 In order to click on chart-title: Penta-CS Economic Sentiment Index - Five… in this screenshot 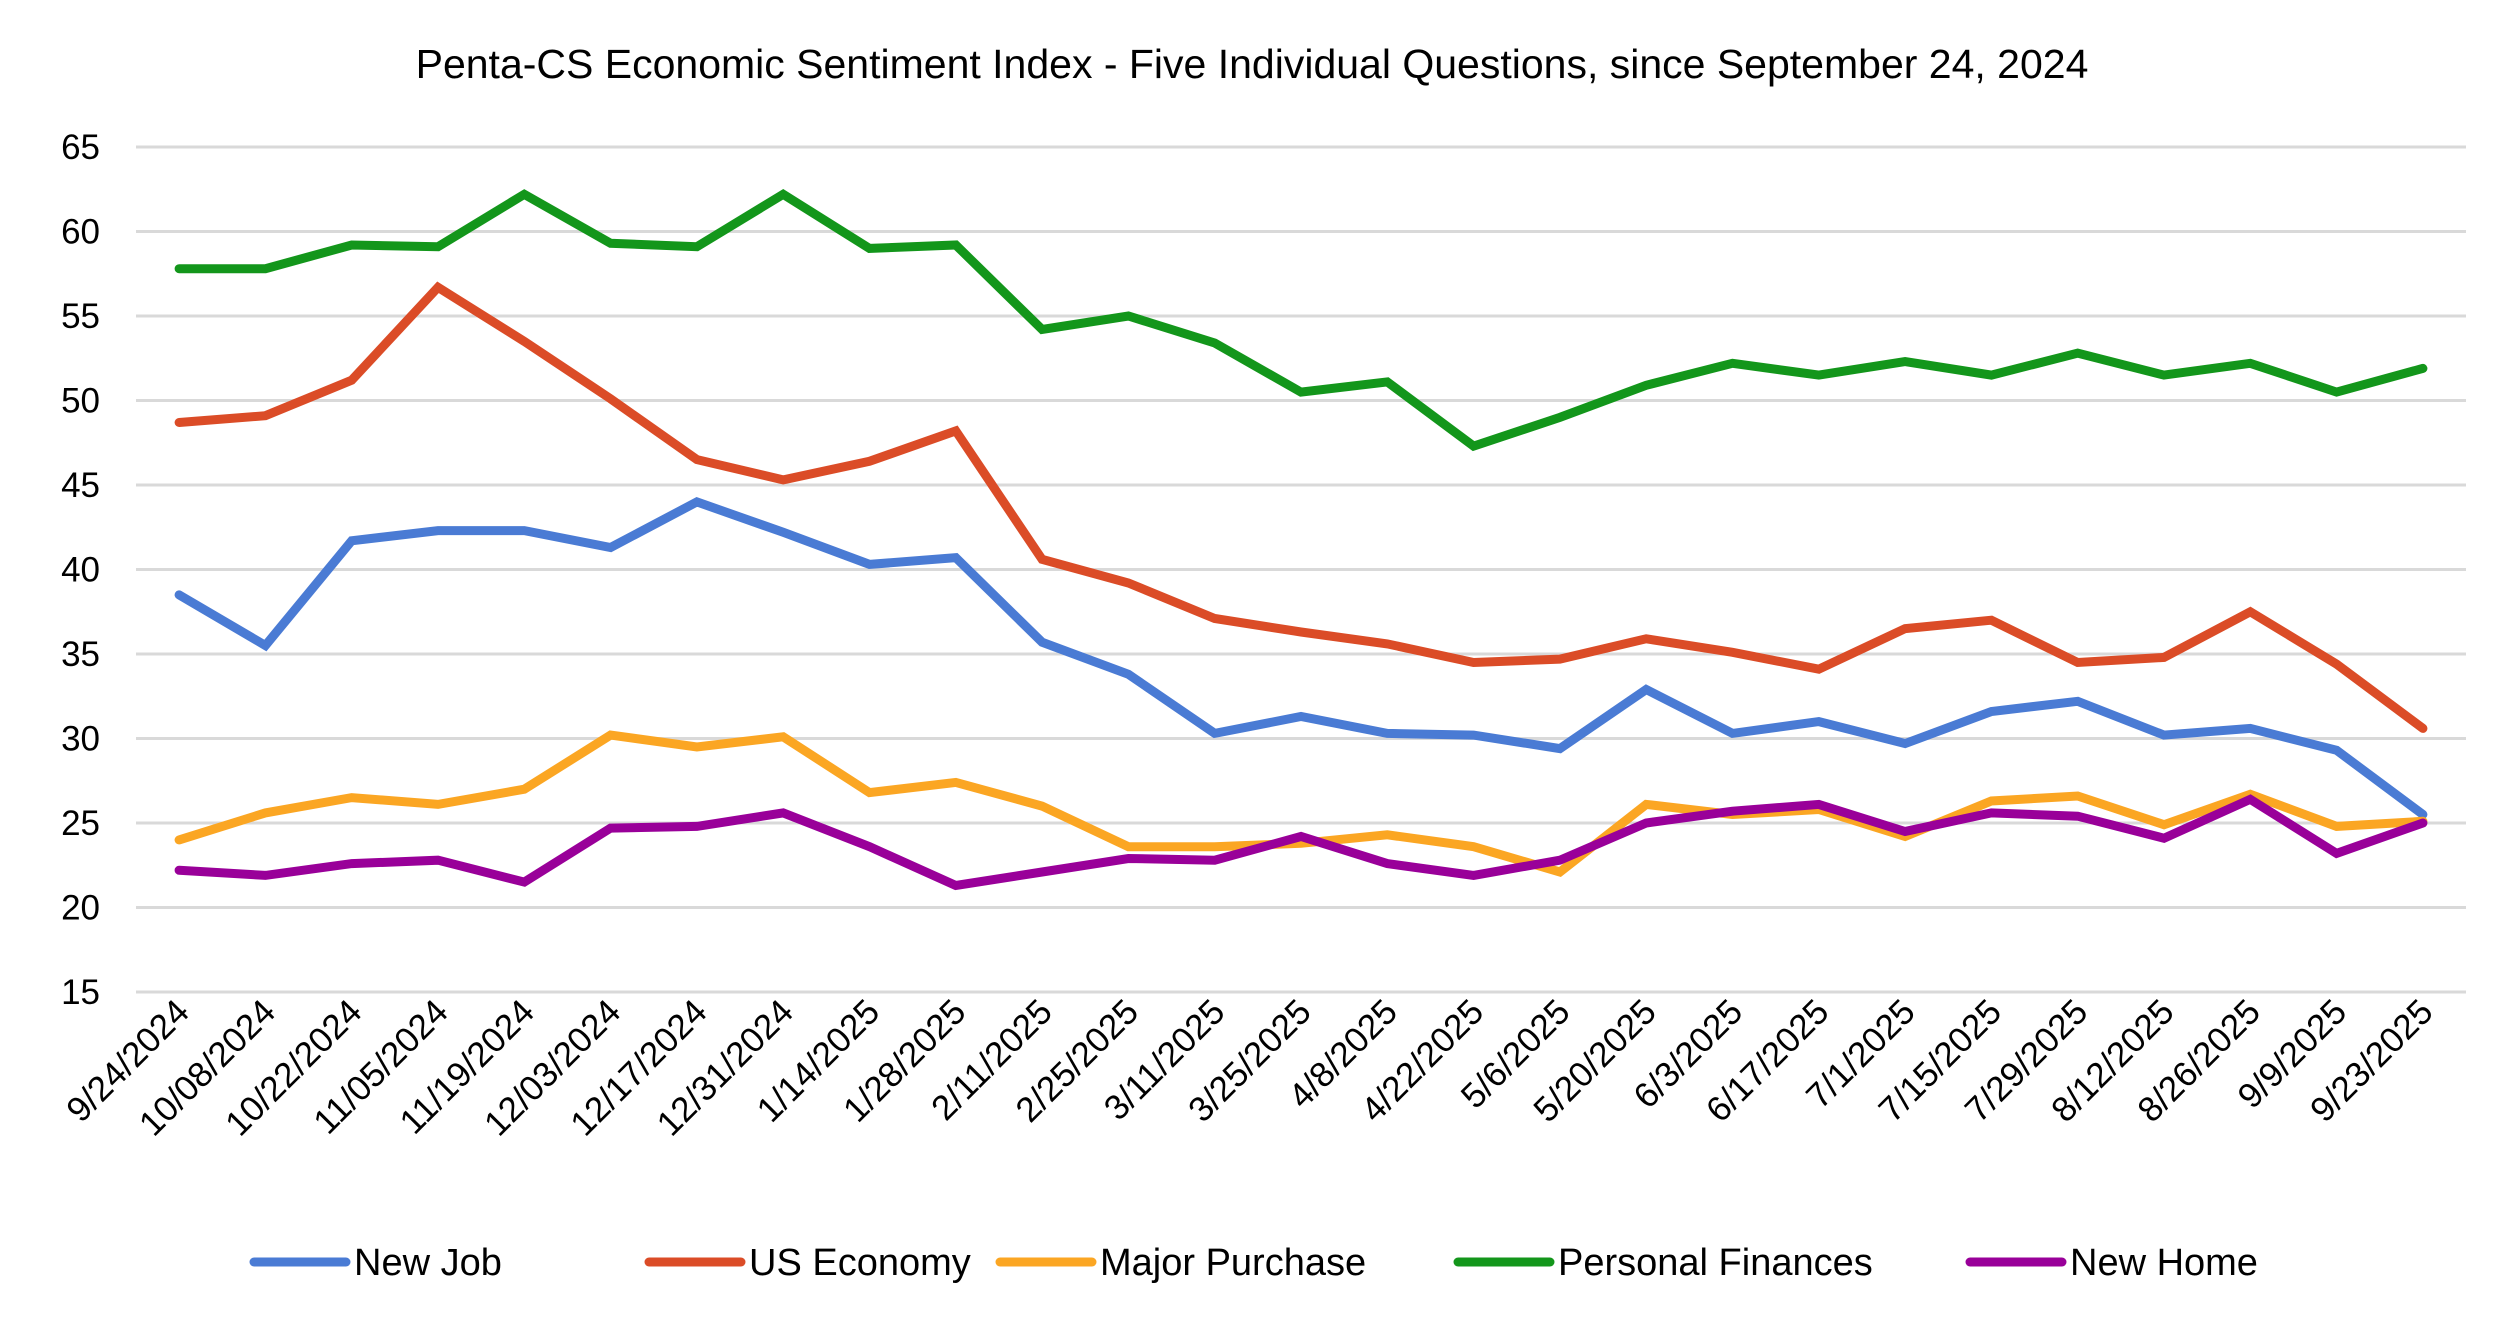, I will do `click(1252, 64)`.